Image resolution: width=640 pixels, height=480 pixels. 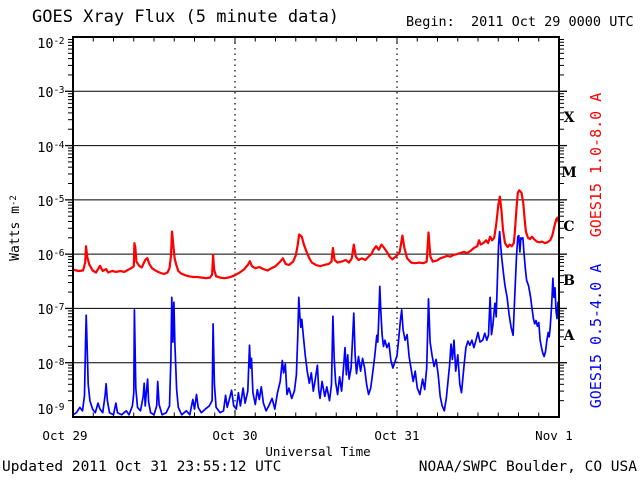 I want to click on x-tick-label: Nov 1, so click(x=554, y=435).